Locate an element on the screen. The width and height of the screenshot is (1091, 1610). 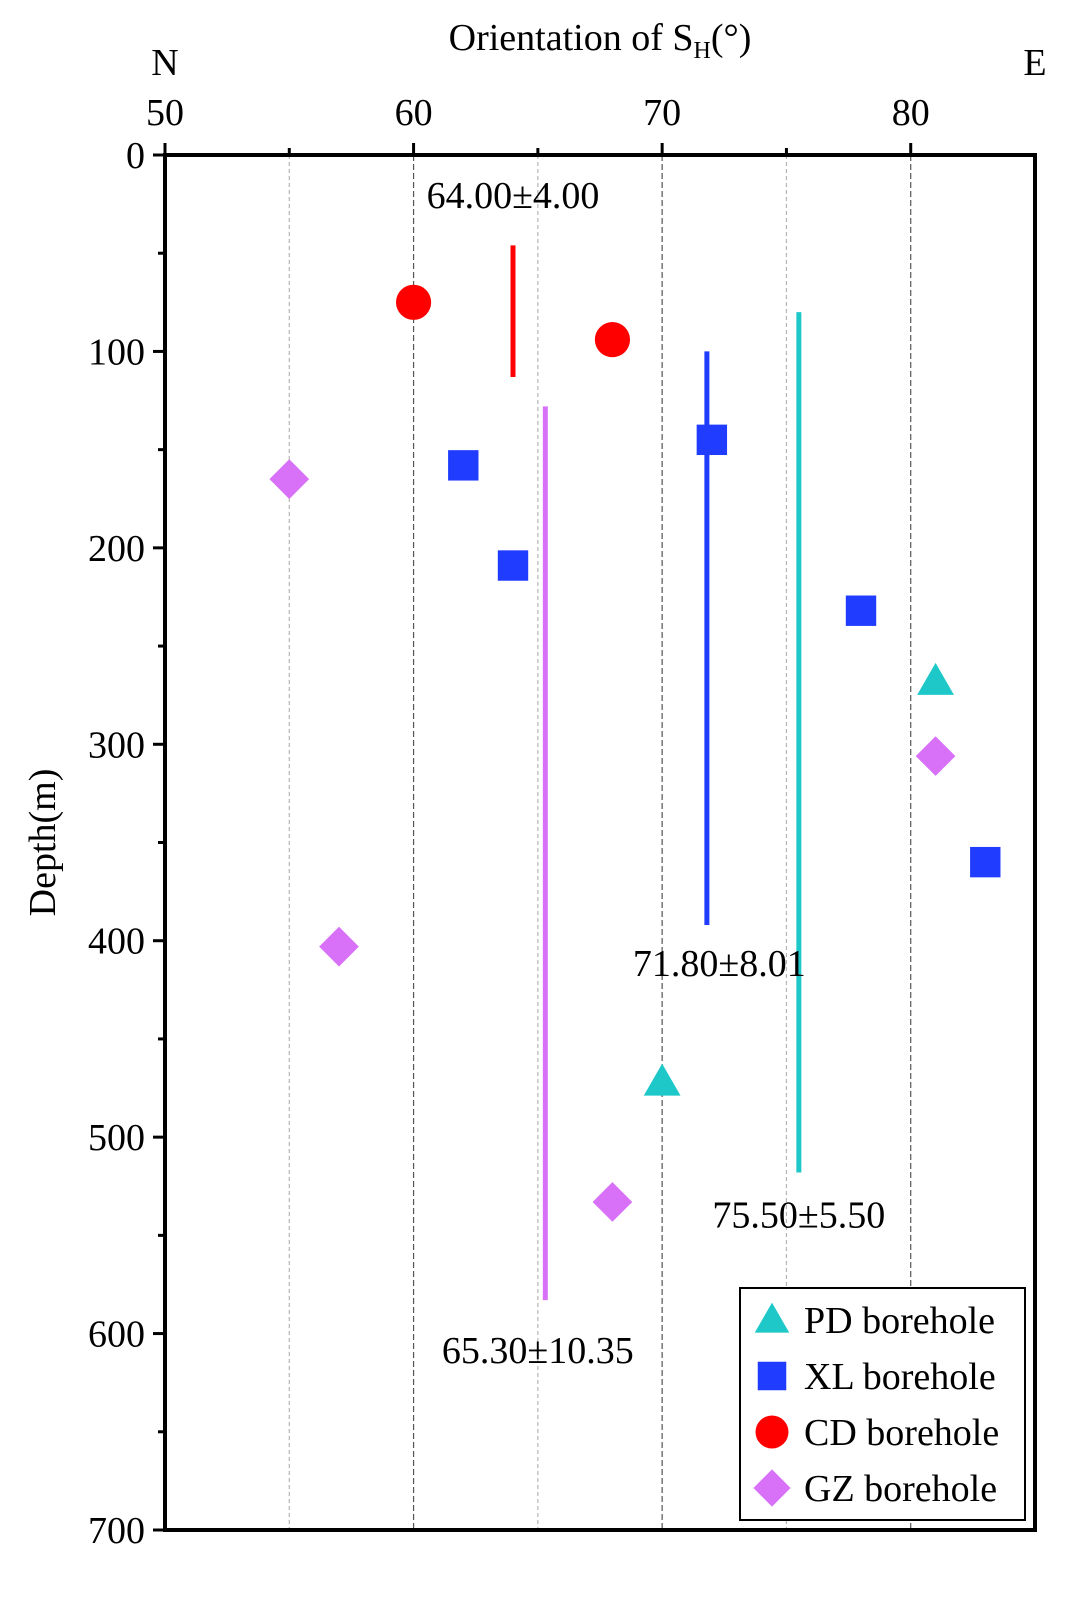
annotation-pd: 75.50±5.50 is located at coordinates (798, 1216).